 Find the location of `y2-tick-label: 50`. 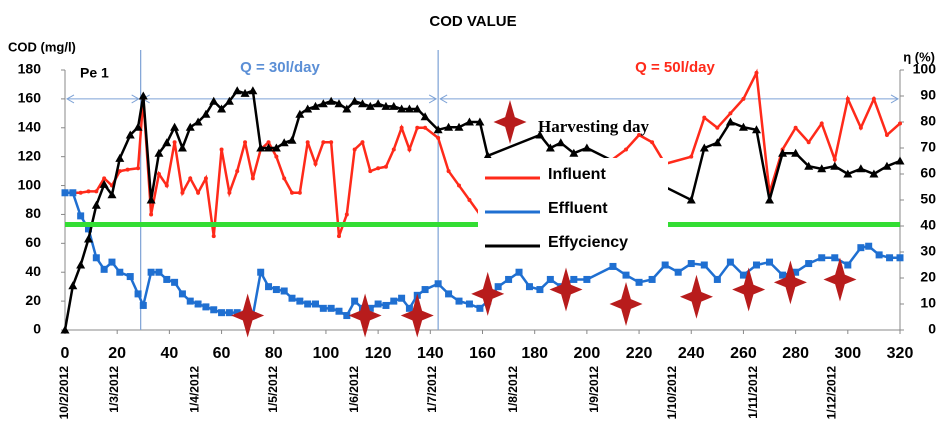

y2-tick-label: 50 is located at coordinates (928, 199).